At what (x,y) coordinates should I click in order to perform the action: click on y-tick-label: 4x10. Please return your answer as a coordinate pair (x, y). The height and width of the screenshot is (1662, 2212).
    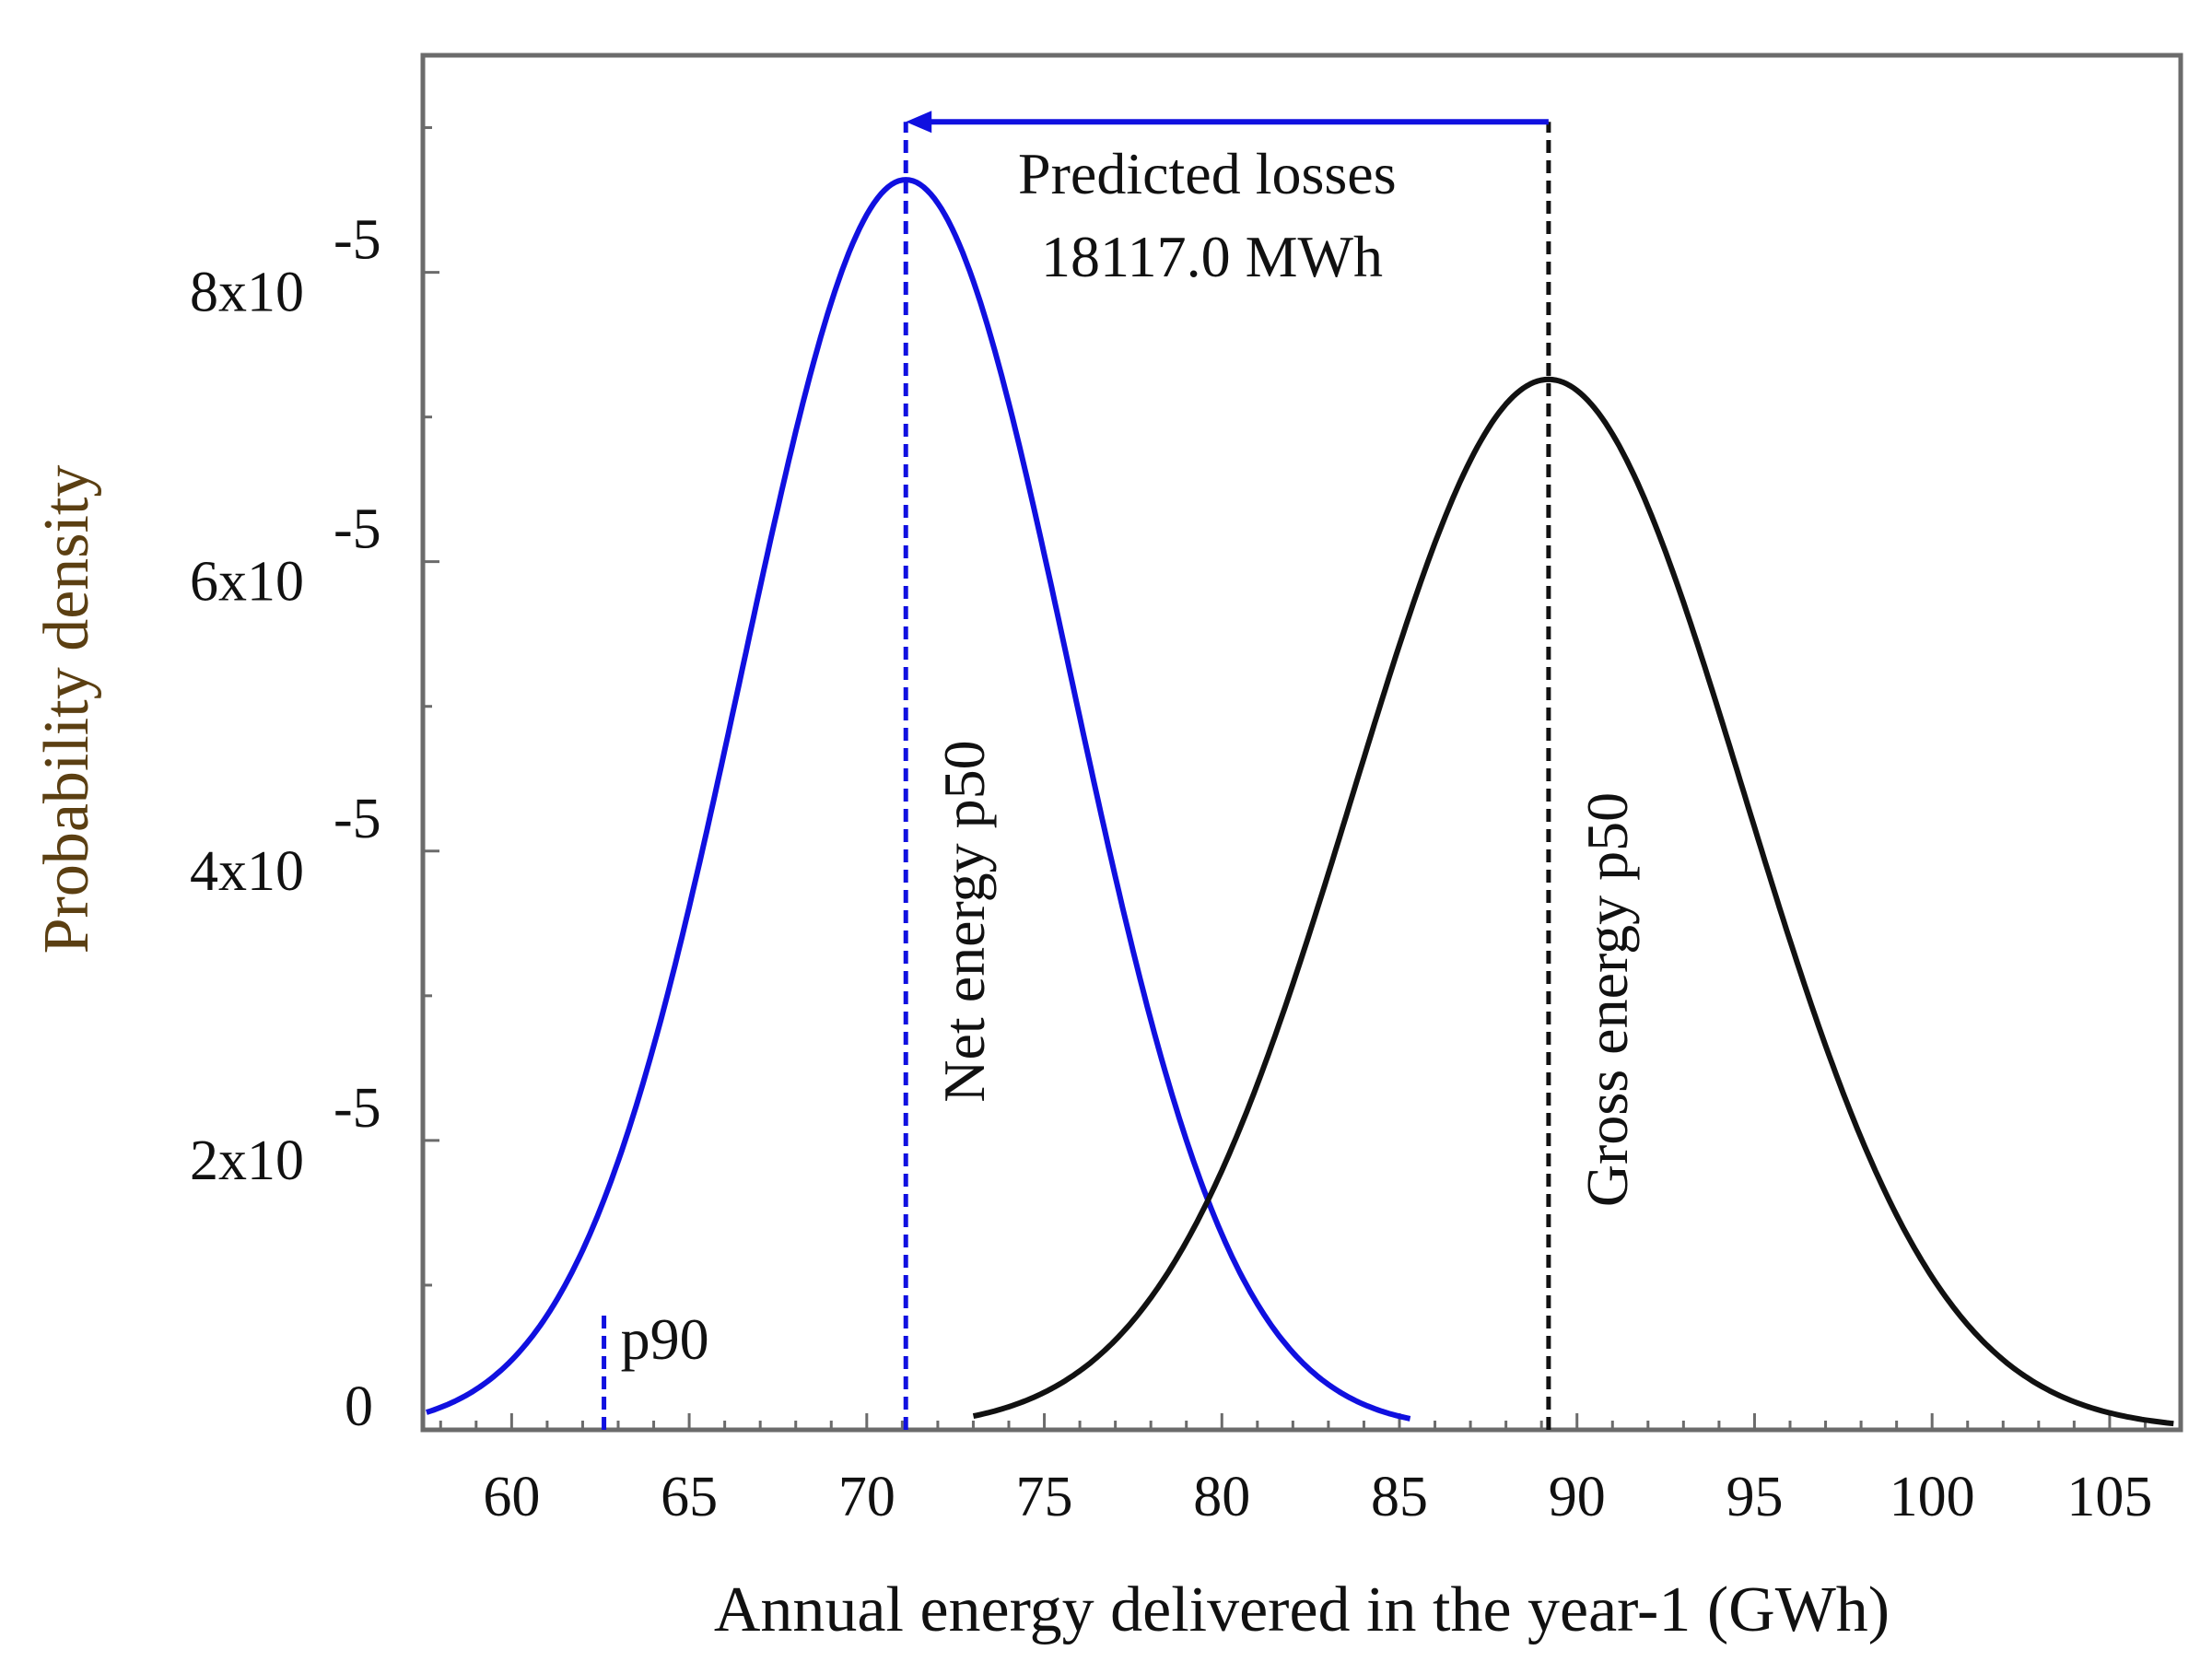
    Looking at the image, I should click on (247, 871).